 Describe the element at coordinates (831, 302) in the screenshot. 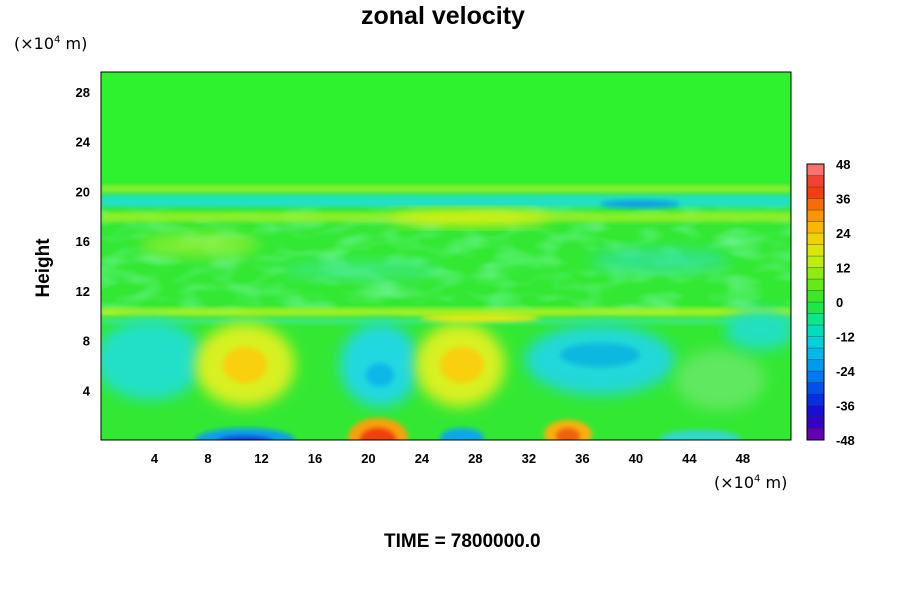

I see `colorbar: 48 36 24 12 0 -12 -24 -36 -48` at that location.